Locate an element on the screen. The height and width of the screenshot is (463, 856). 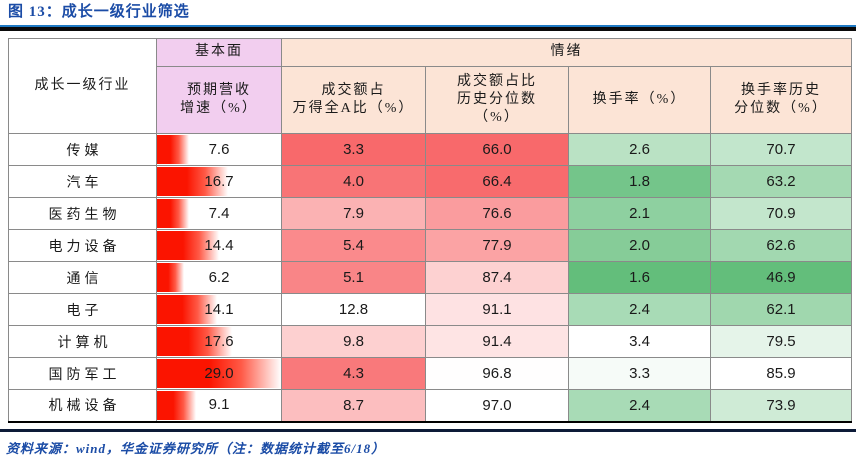
revenue-growth-cell: 16.7 is located at coordinates (219, 181).